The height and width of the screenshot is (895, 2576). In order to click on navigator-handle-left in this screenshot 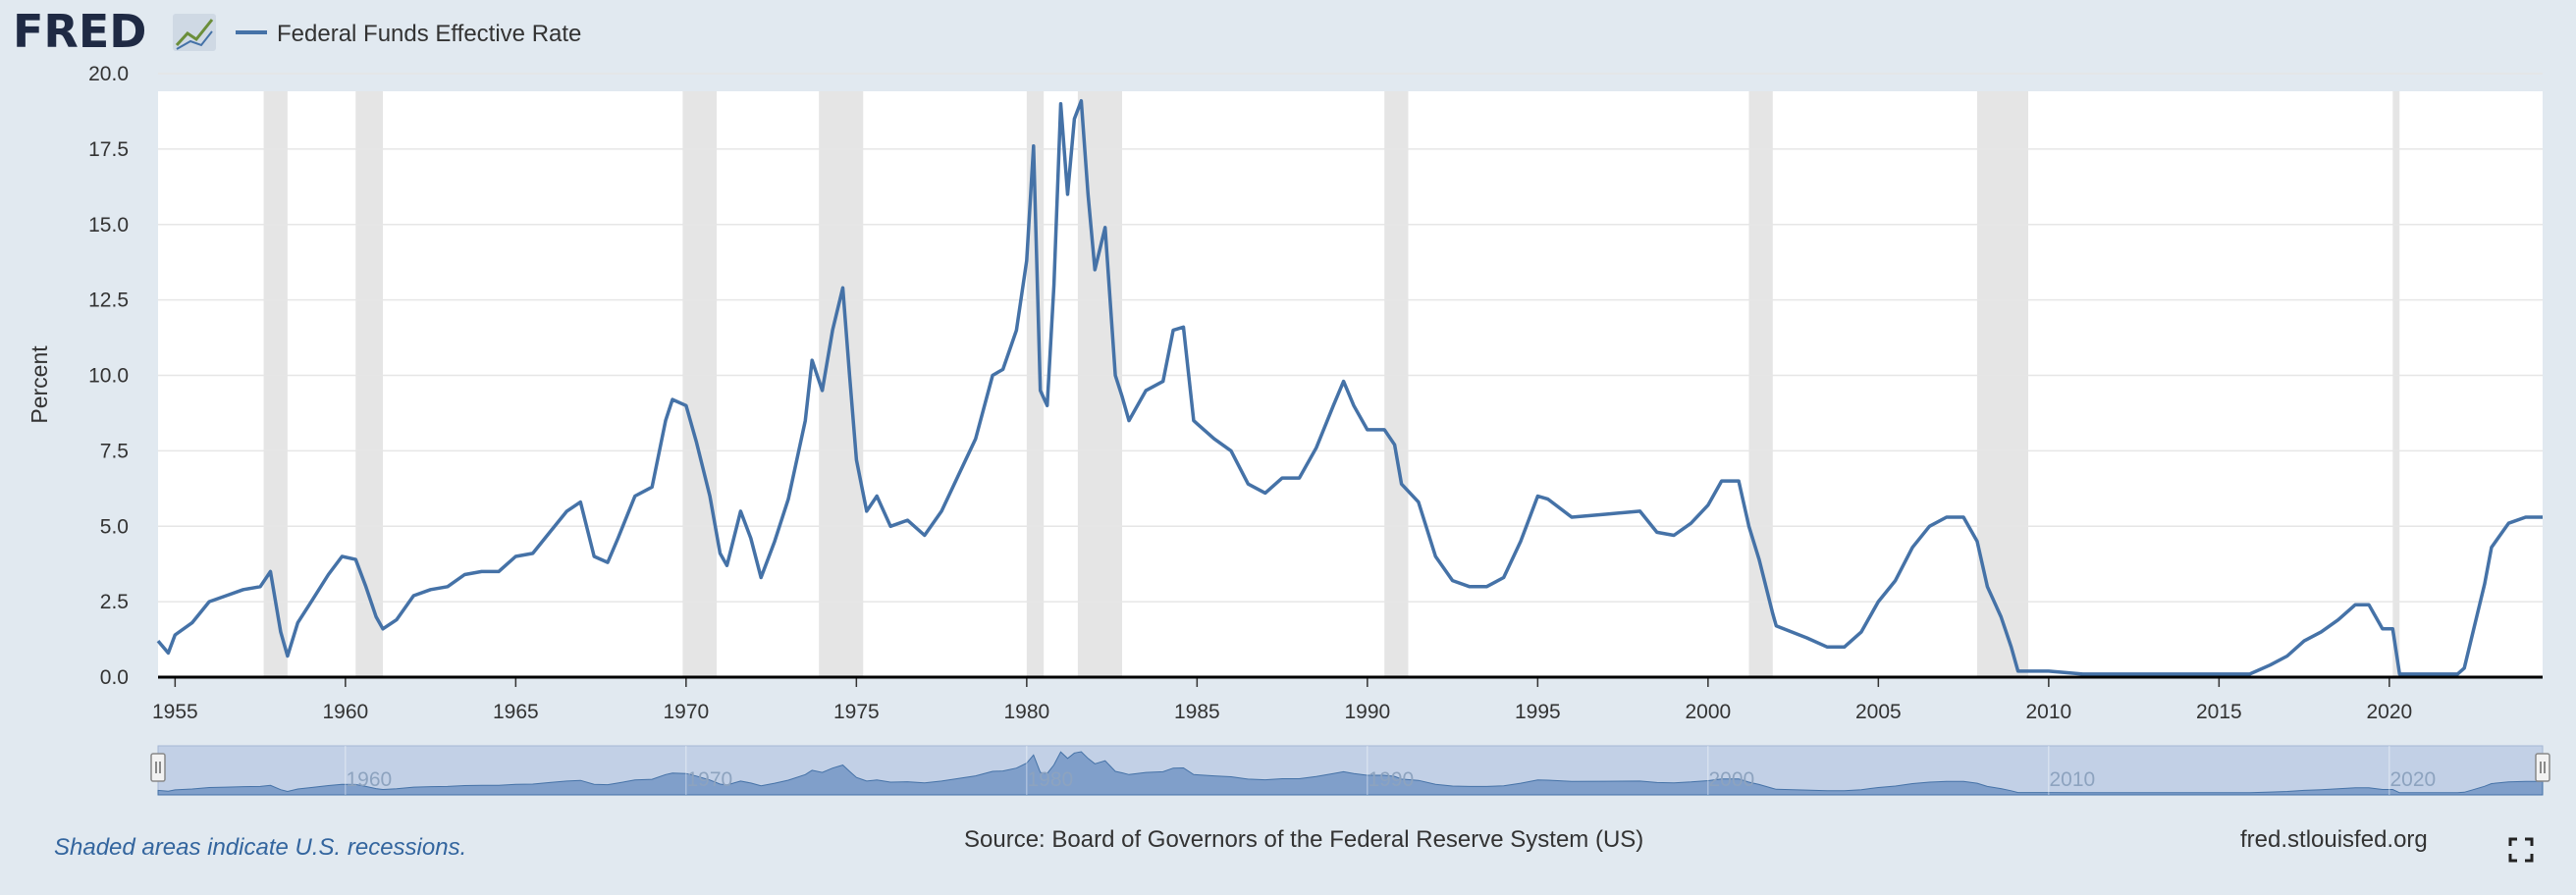, I will do `click(158, 768)`.